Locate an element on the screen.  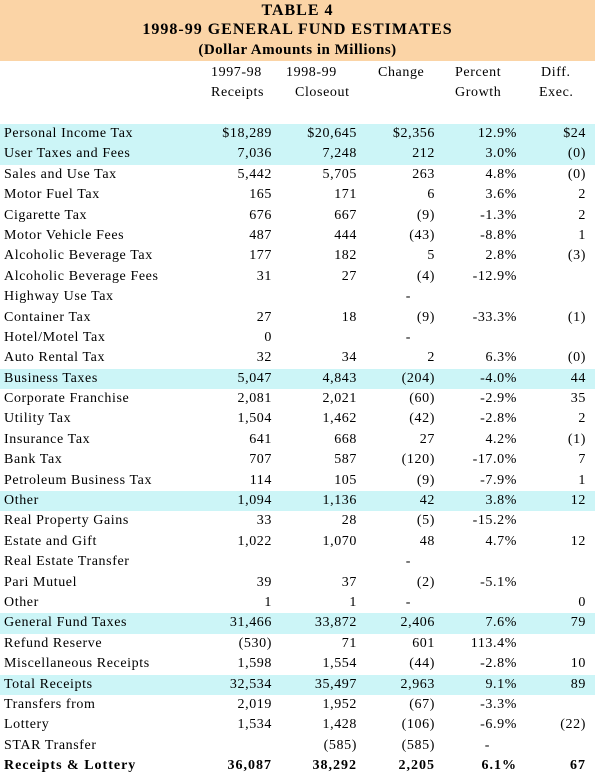
row-label: Transfers from is located at coordinates (50, 704).